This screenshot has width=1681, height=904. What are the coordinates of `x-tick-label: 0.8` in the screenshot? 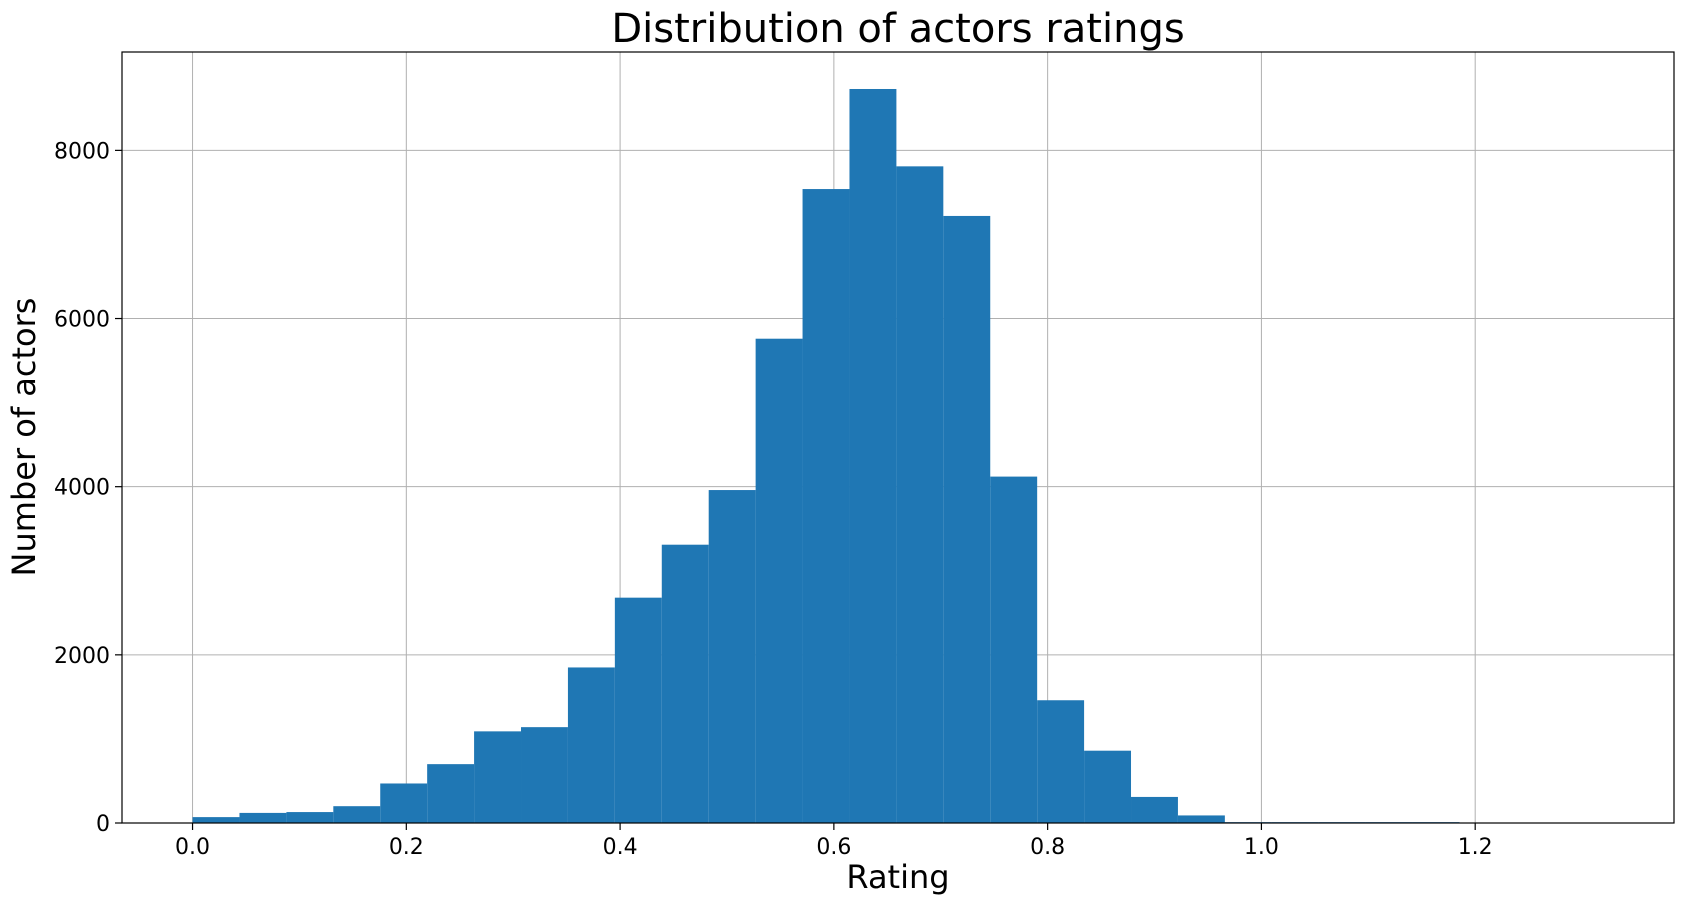 It's located at (1047, 847).